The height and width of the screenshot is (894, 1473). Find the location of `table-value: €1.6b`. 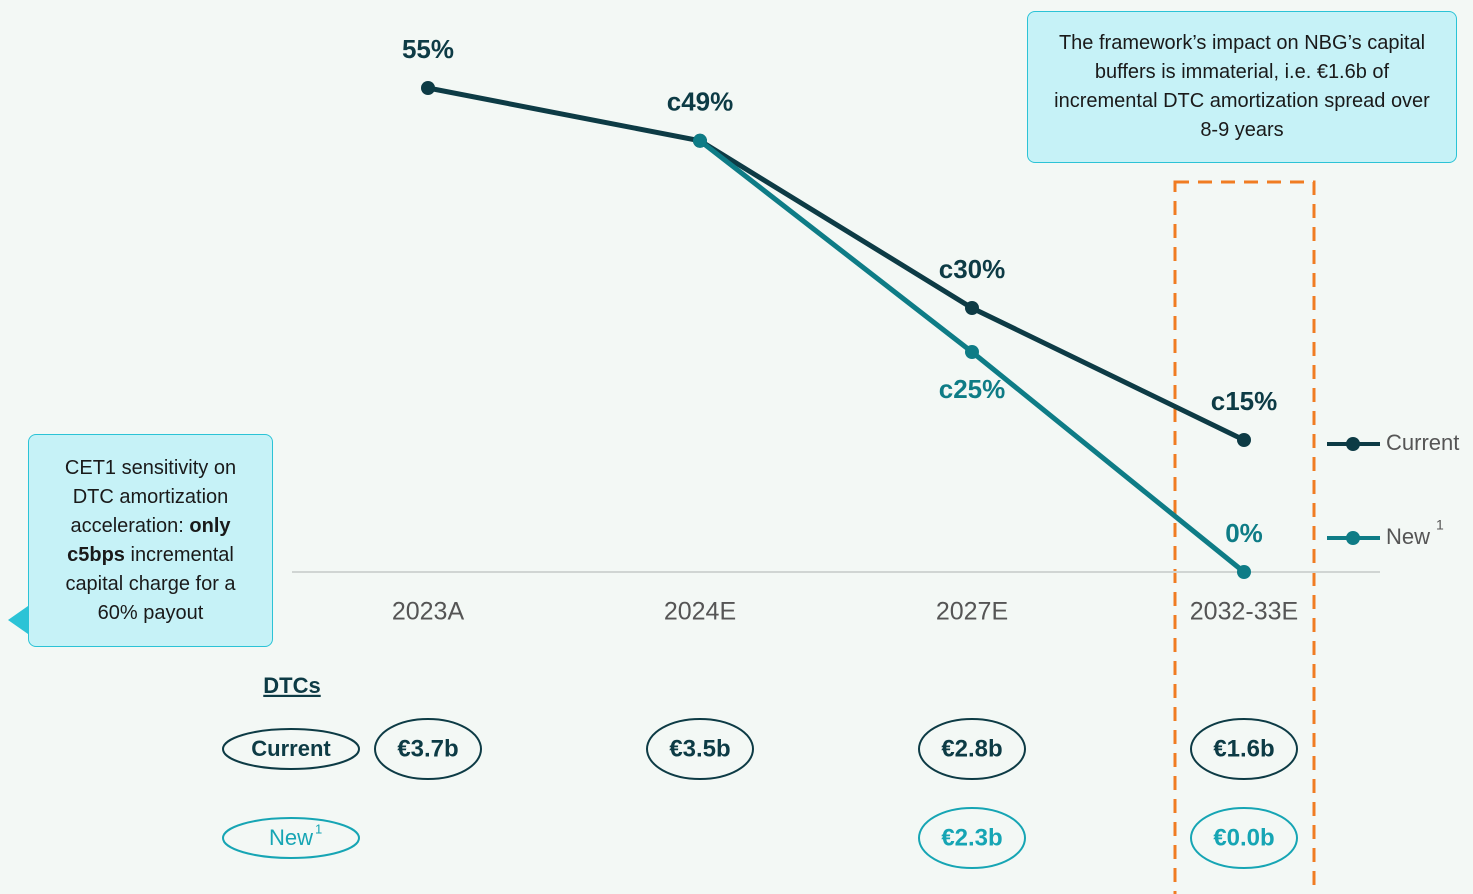

table-value: €1.6b is located at coordinates (1243, 748).